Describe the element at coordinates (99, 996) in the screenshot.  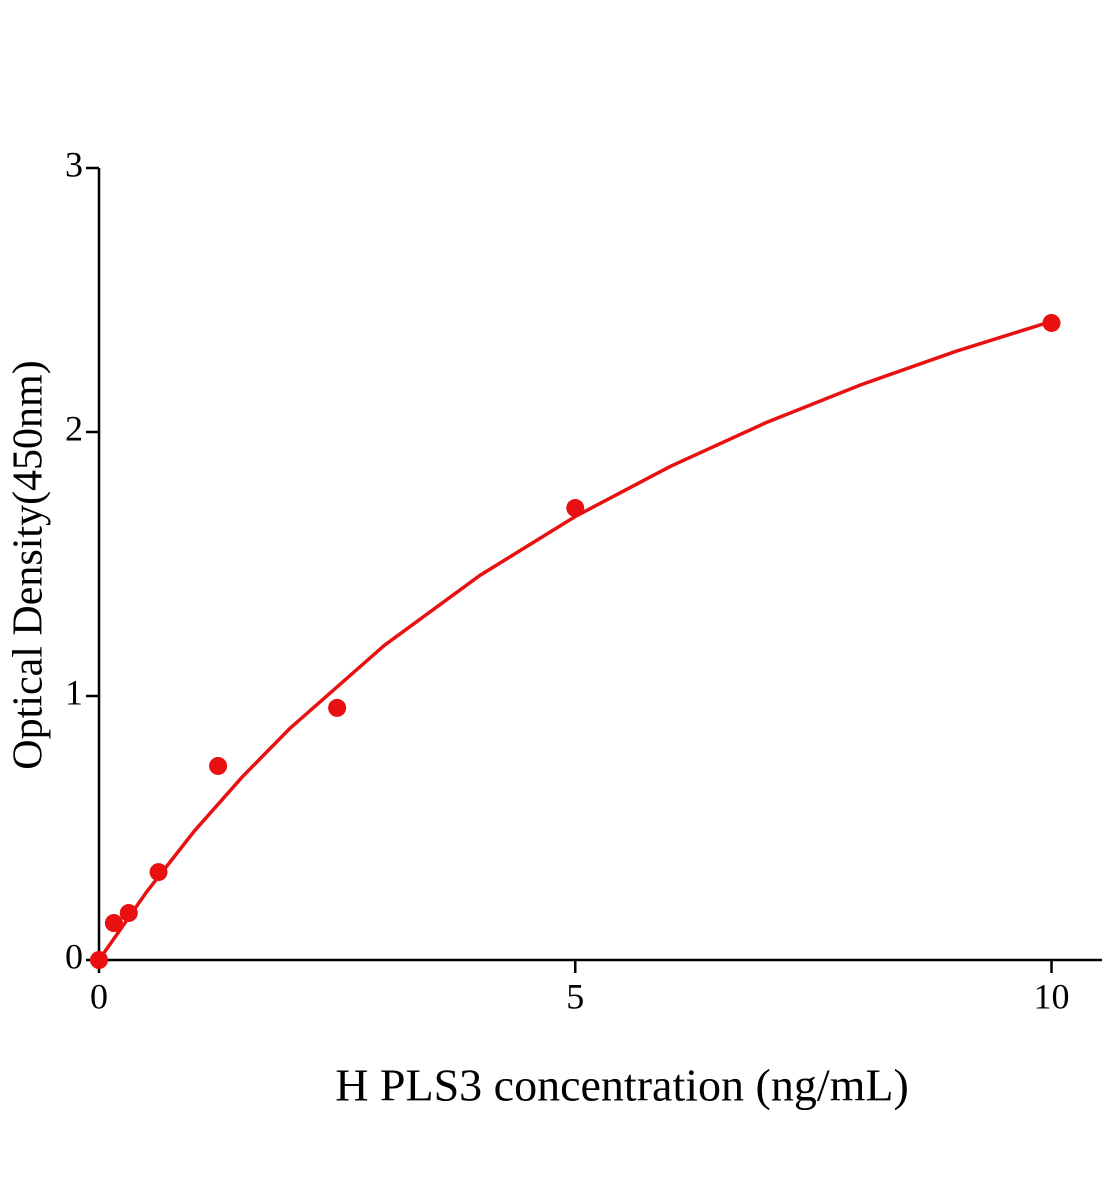
I see `x-tick-label: 0` at that location.